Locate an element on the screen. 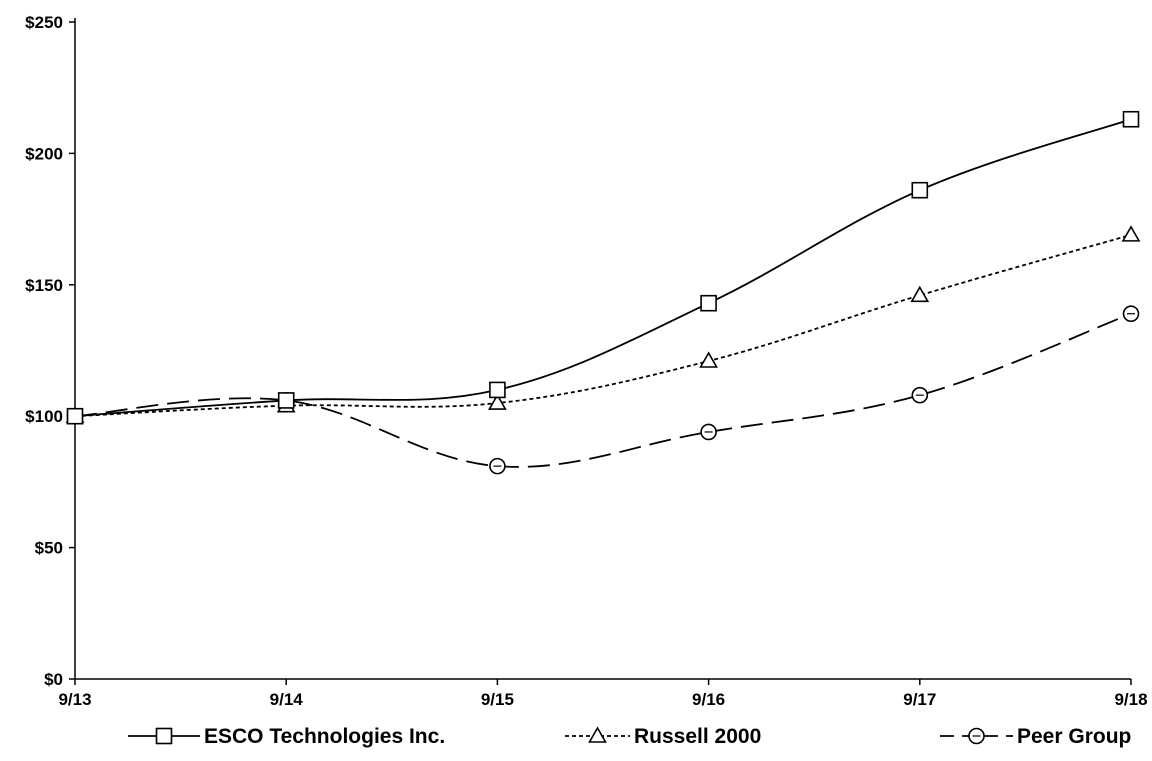  y-tick-label: $200 is located at coordinates (44, 153).